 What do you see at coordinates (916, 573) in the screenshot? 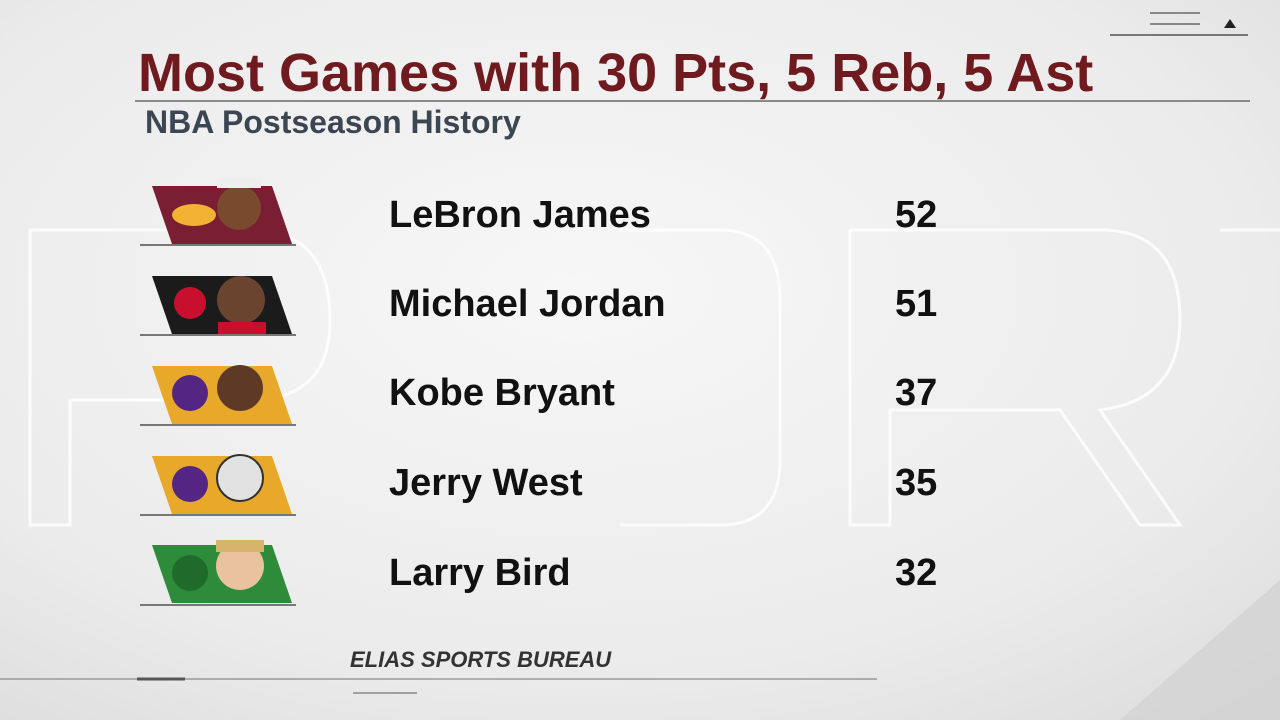
I see `games-count: 32` at bounding box center [916, 573].